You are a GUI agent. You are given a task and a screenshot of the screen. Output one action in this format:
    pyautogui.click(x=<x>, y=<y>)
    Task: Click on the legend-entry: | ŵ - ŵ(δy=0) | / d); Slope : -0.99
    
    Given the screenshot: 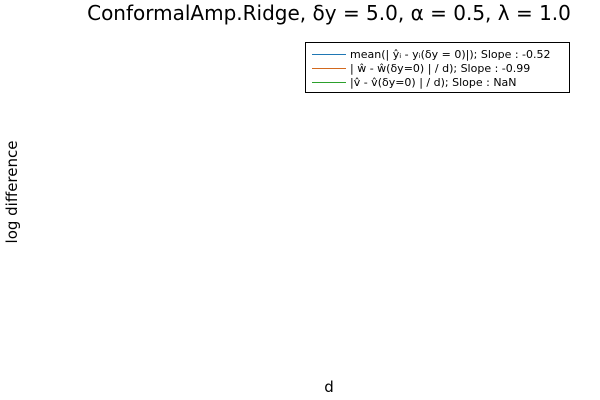 What is the action you would take?
    pyautogui.click(x=437, y=68)
    